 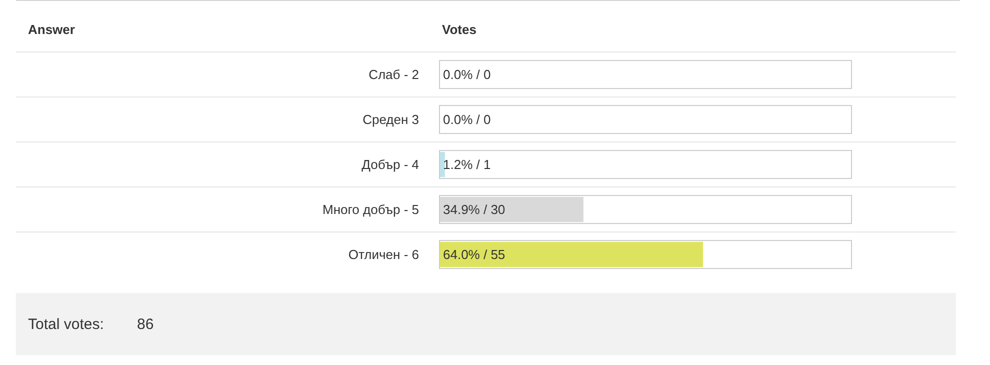 I want to click on y-tick-label: Отличен - 6, so click(x=383, y=254).